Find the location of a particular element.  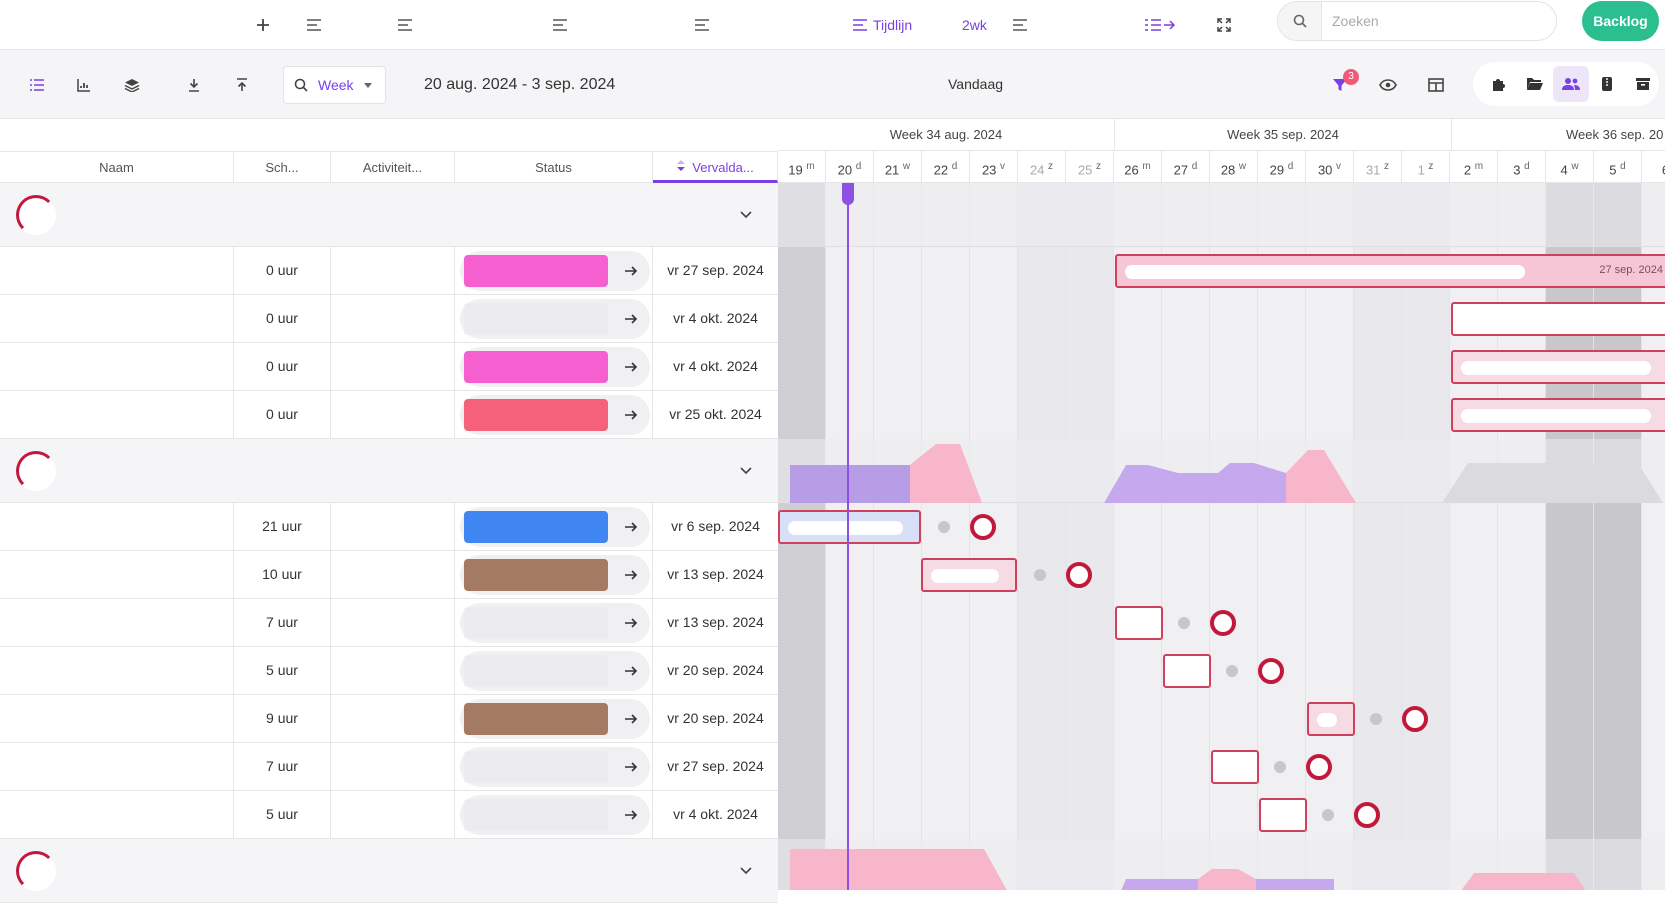

plugins-button is located at coordinates (1499, 84).